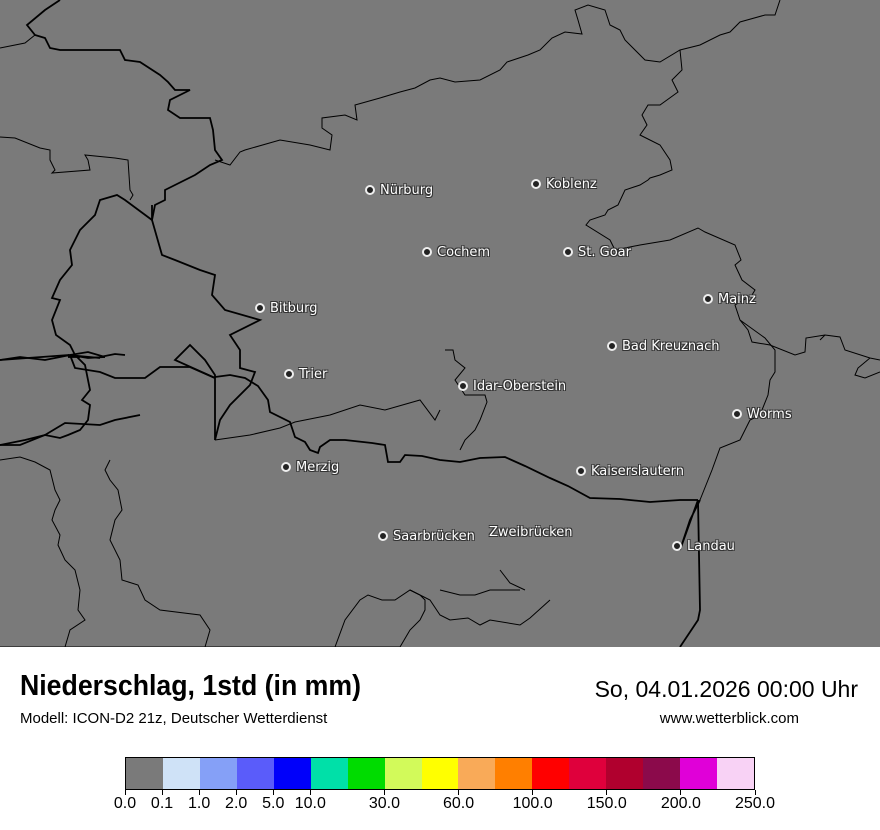 Image resolution: width=880 pixels, height=830 pixels. I want to click on color-legend, so click(440, 773).